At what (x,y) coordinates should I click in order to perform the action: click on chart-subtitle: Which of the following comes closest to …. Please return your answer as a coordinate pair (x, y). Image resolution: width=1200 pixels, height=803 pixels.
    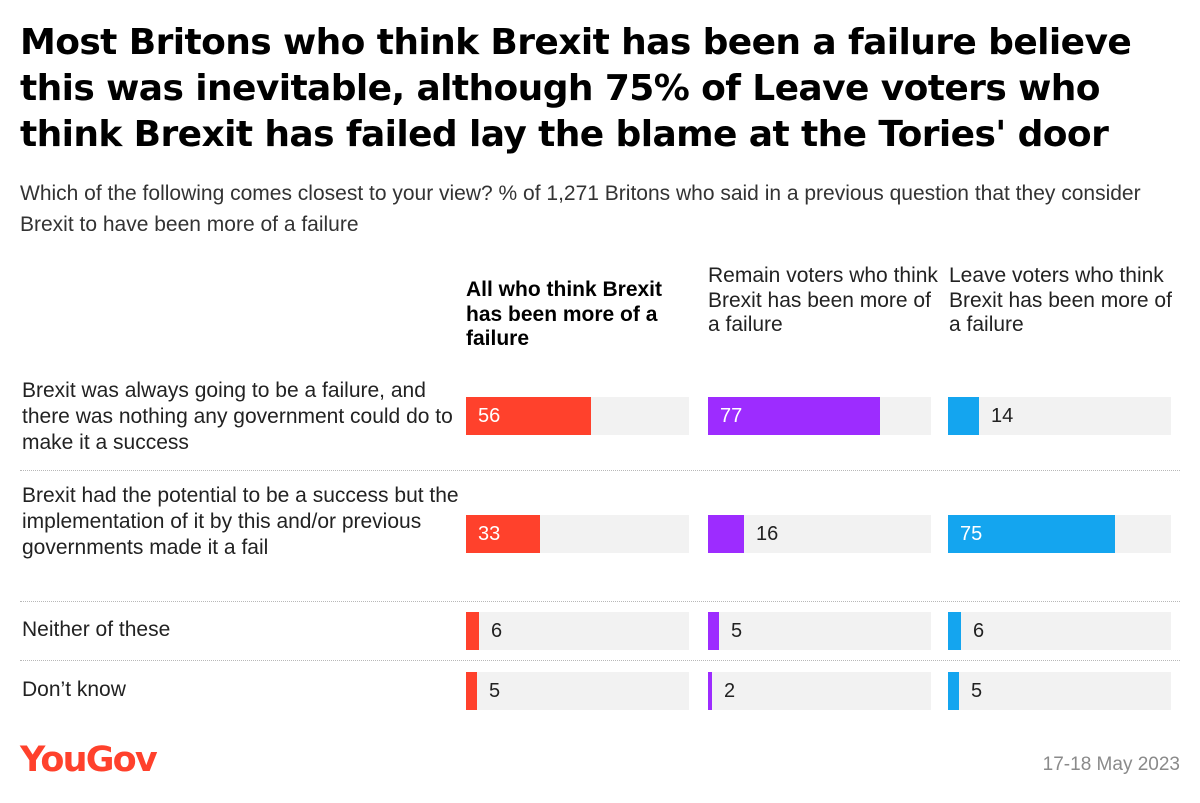
    Looking at the image, I should click on (580, 209).